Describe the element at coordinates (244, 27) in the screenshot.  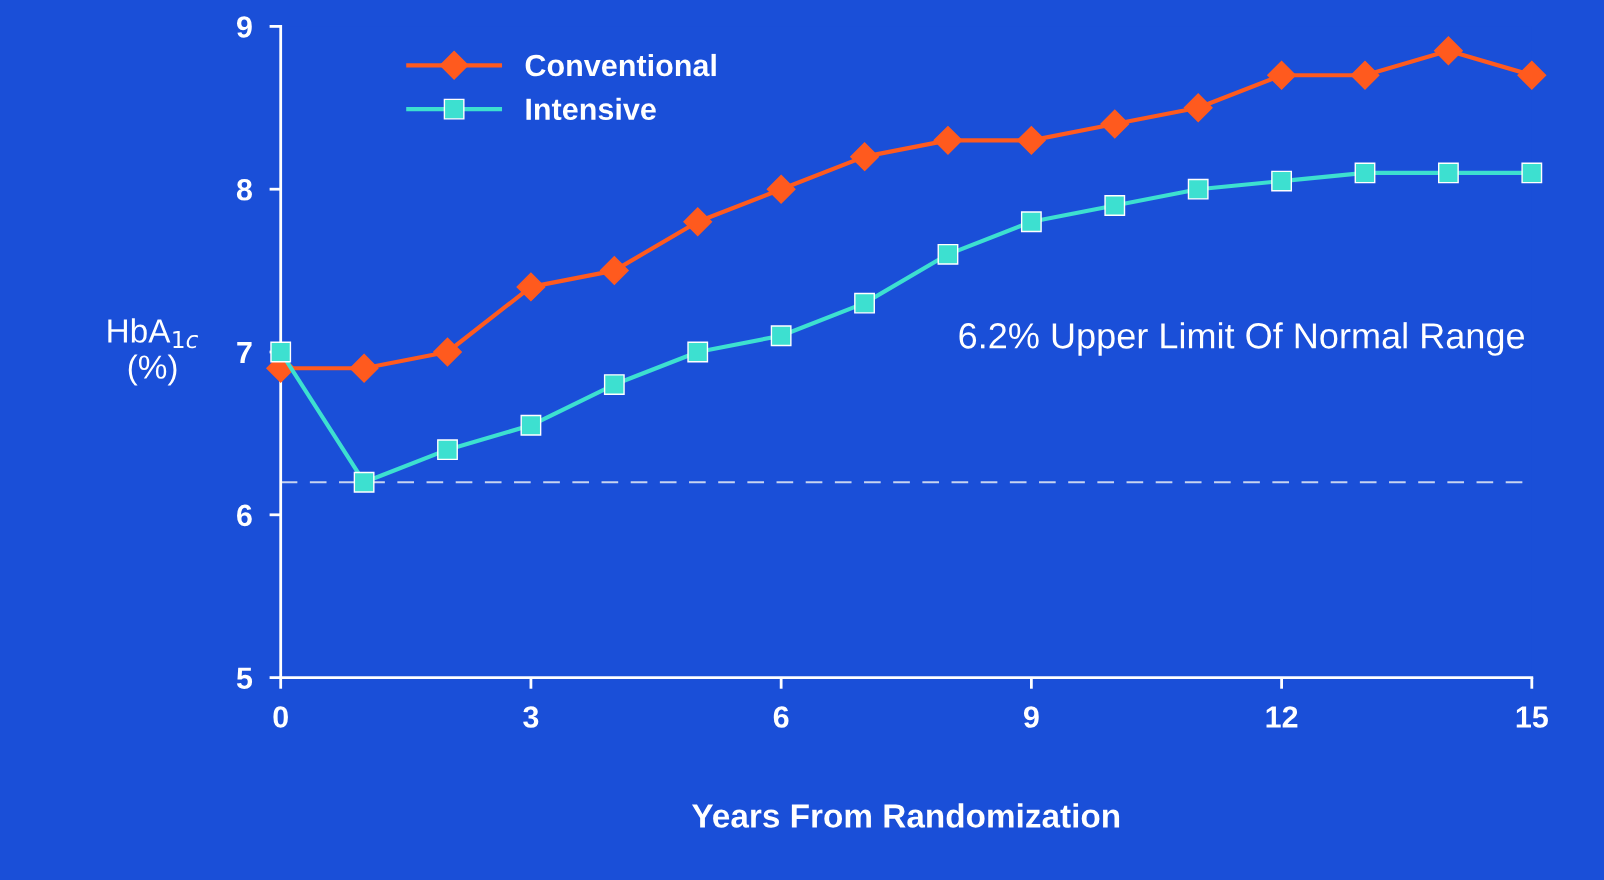
I see `y-tick-label: 9` at that location.